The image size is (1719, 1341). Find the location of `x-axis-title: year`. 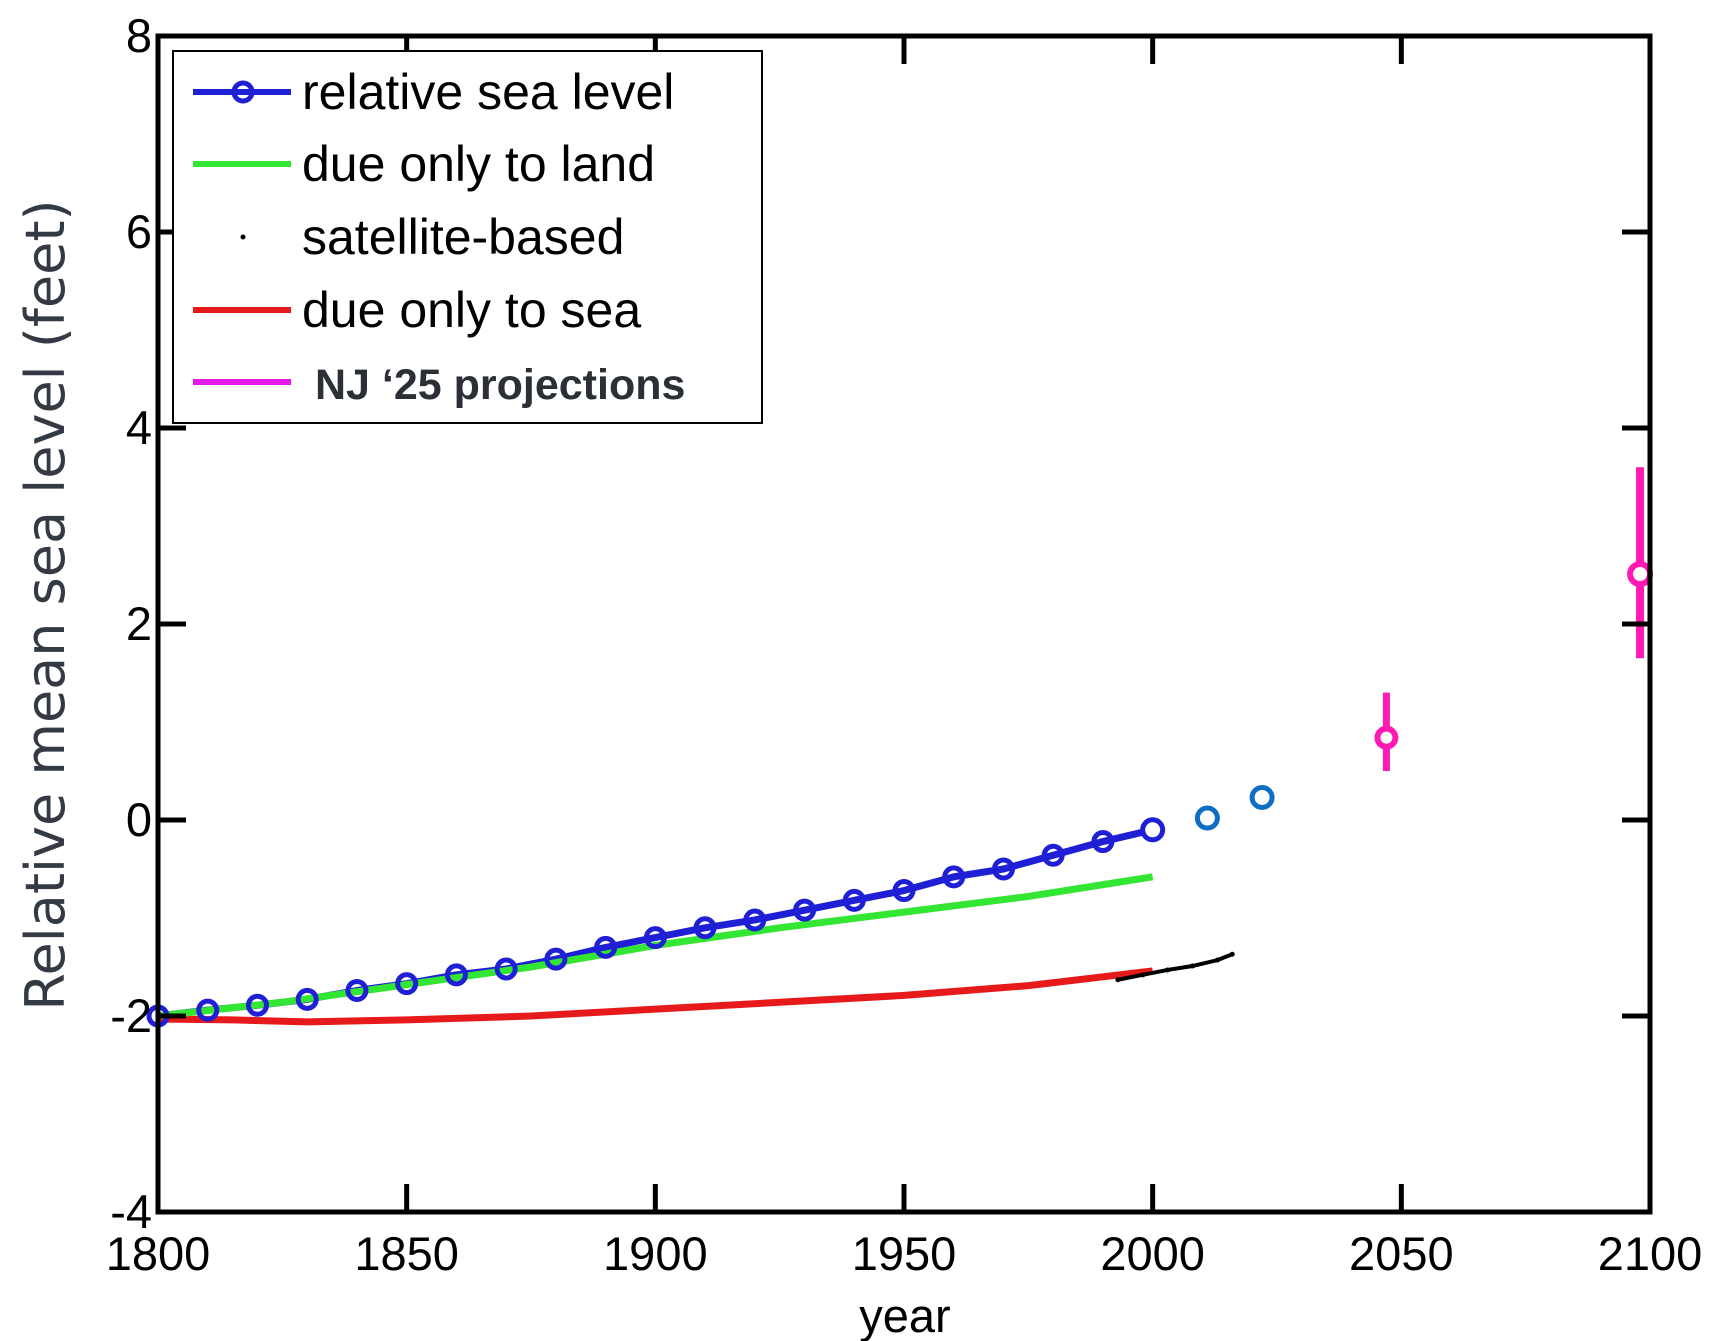

x-axis-title: year is located at coordinates (904, 1315).